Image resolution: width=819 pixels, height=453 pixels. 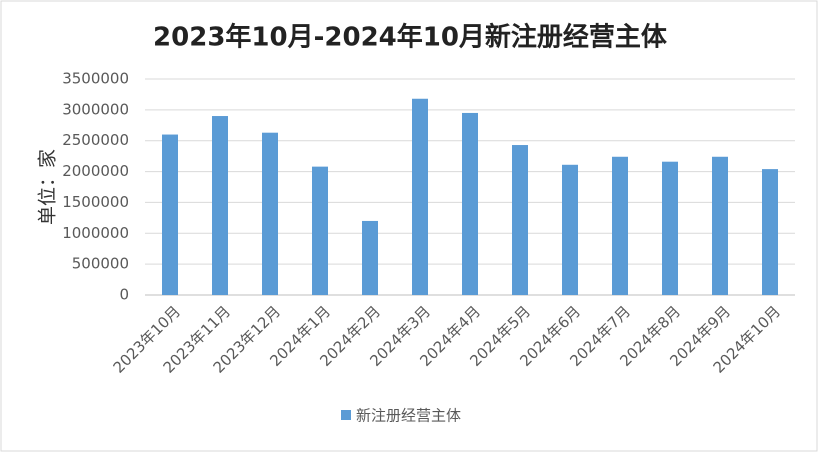 What do you see at coordinates (408, 416) in the screenshot?
I see `legend-label: 新注册经营主体` at bounding box center [408, 416].